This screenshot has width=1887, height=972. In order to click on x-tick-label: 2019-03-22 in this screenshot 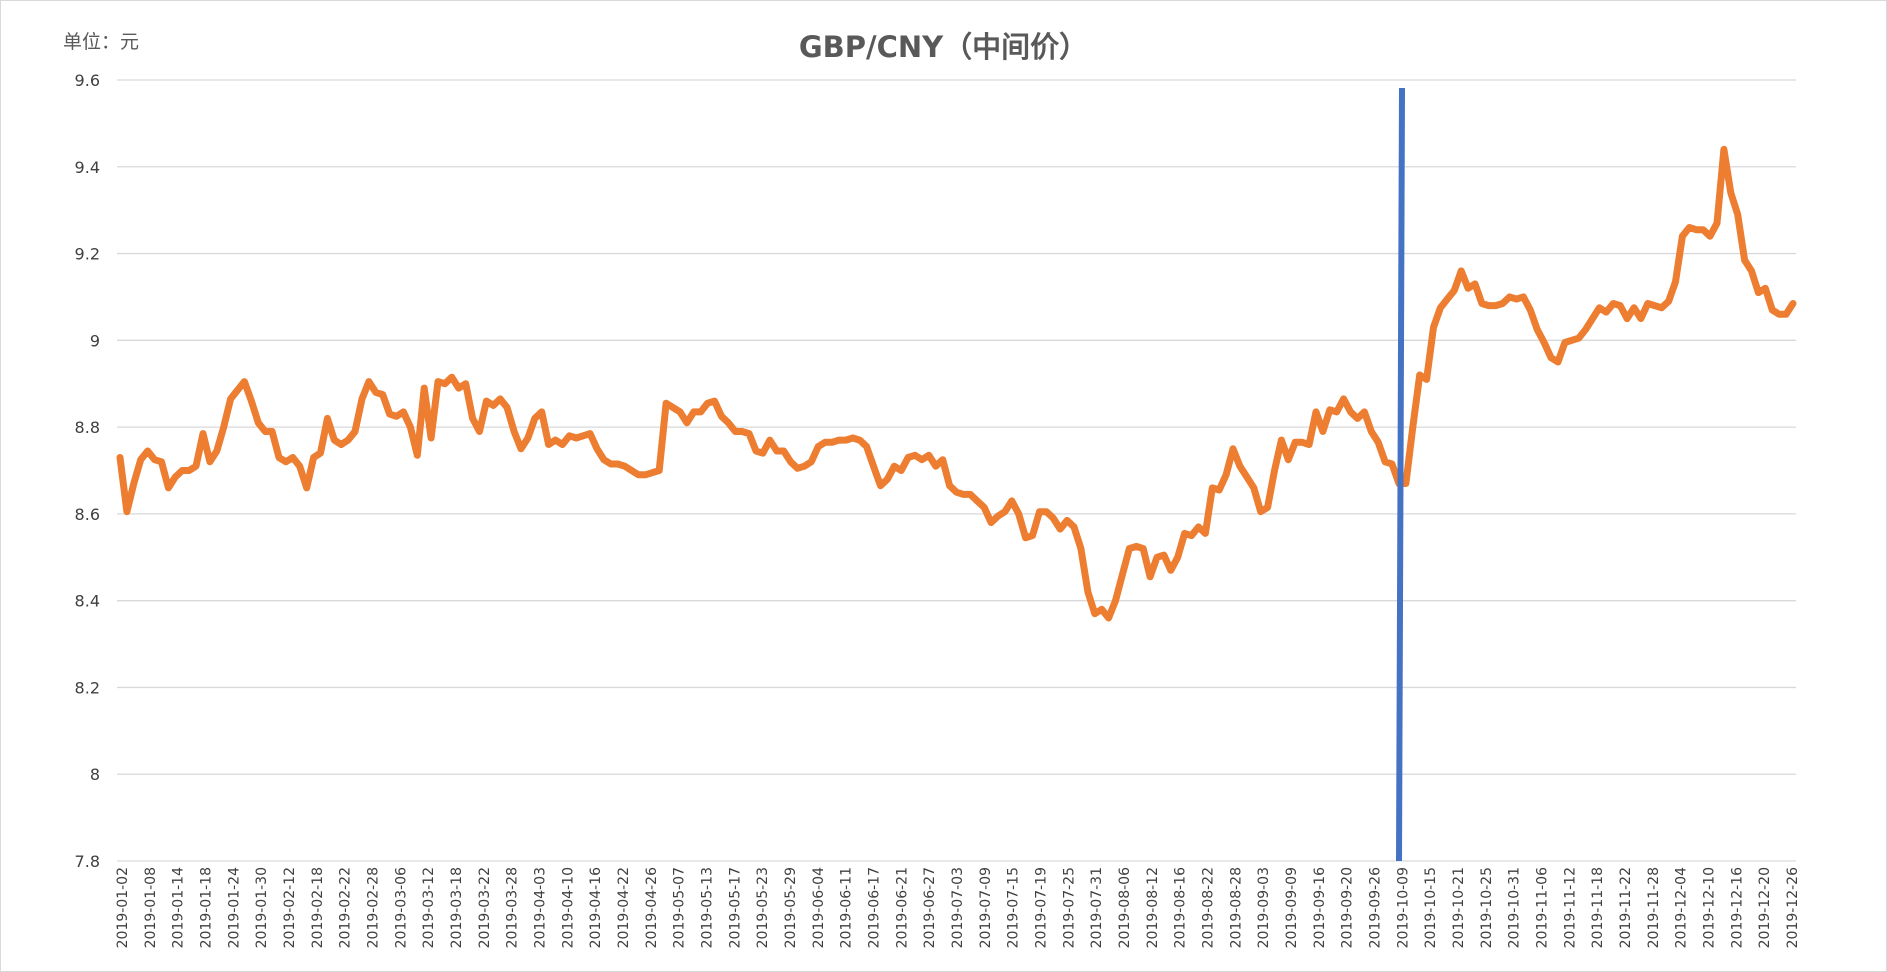, I will do `click(485, 907)`.